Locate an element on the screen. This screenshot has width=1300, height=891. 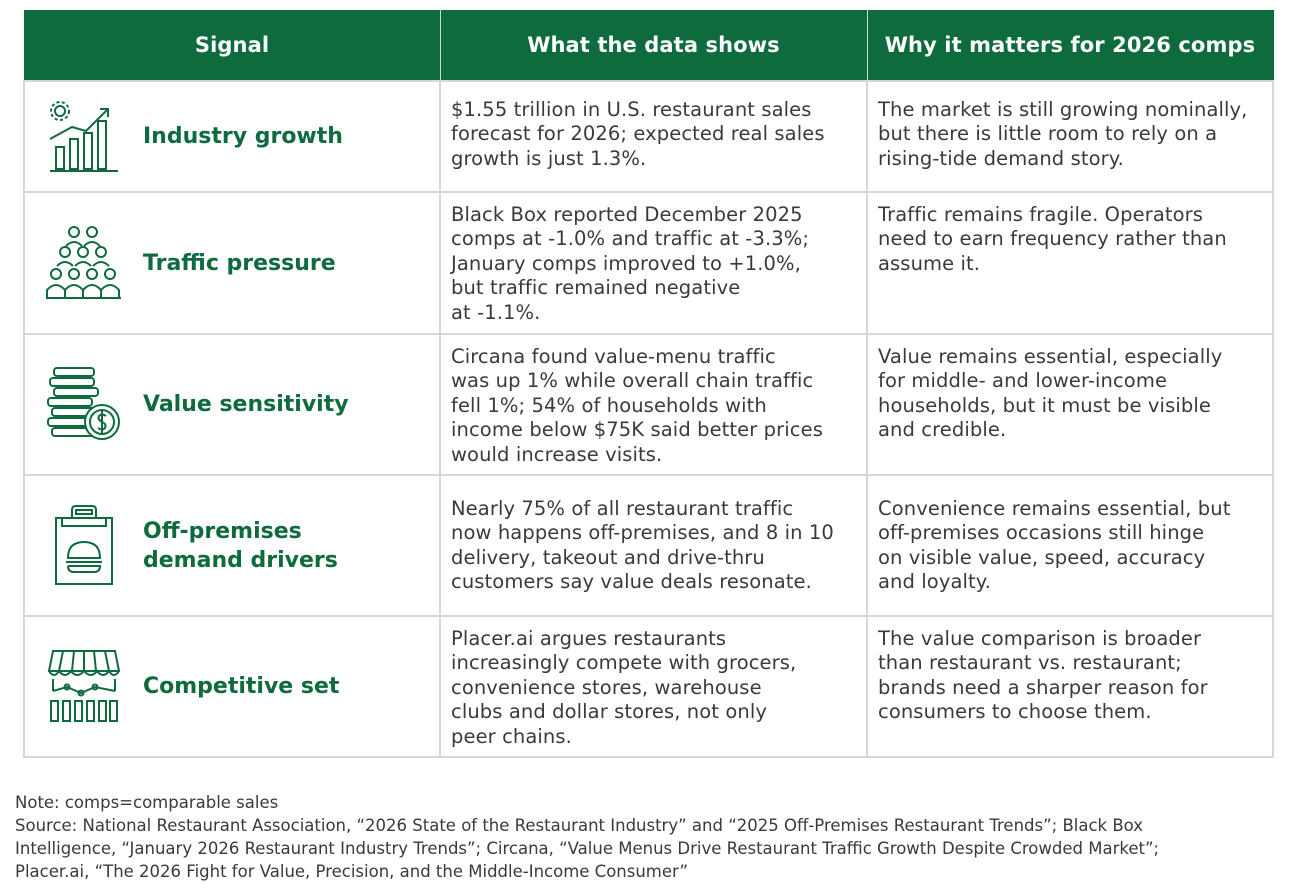
note-text: Note: comps=comparable sales is located at coordinates (147, 802).